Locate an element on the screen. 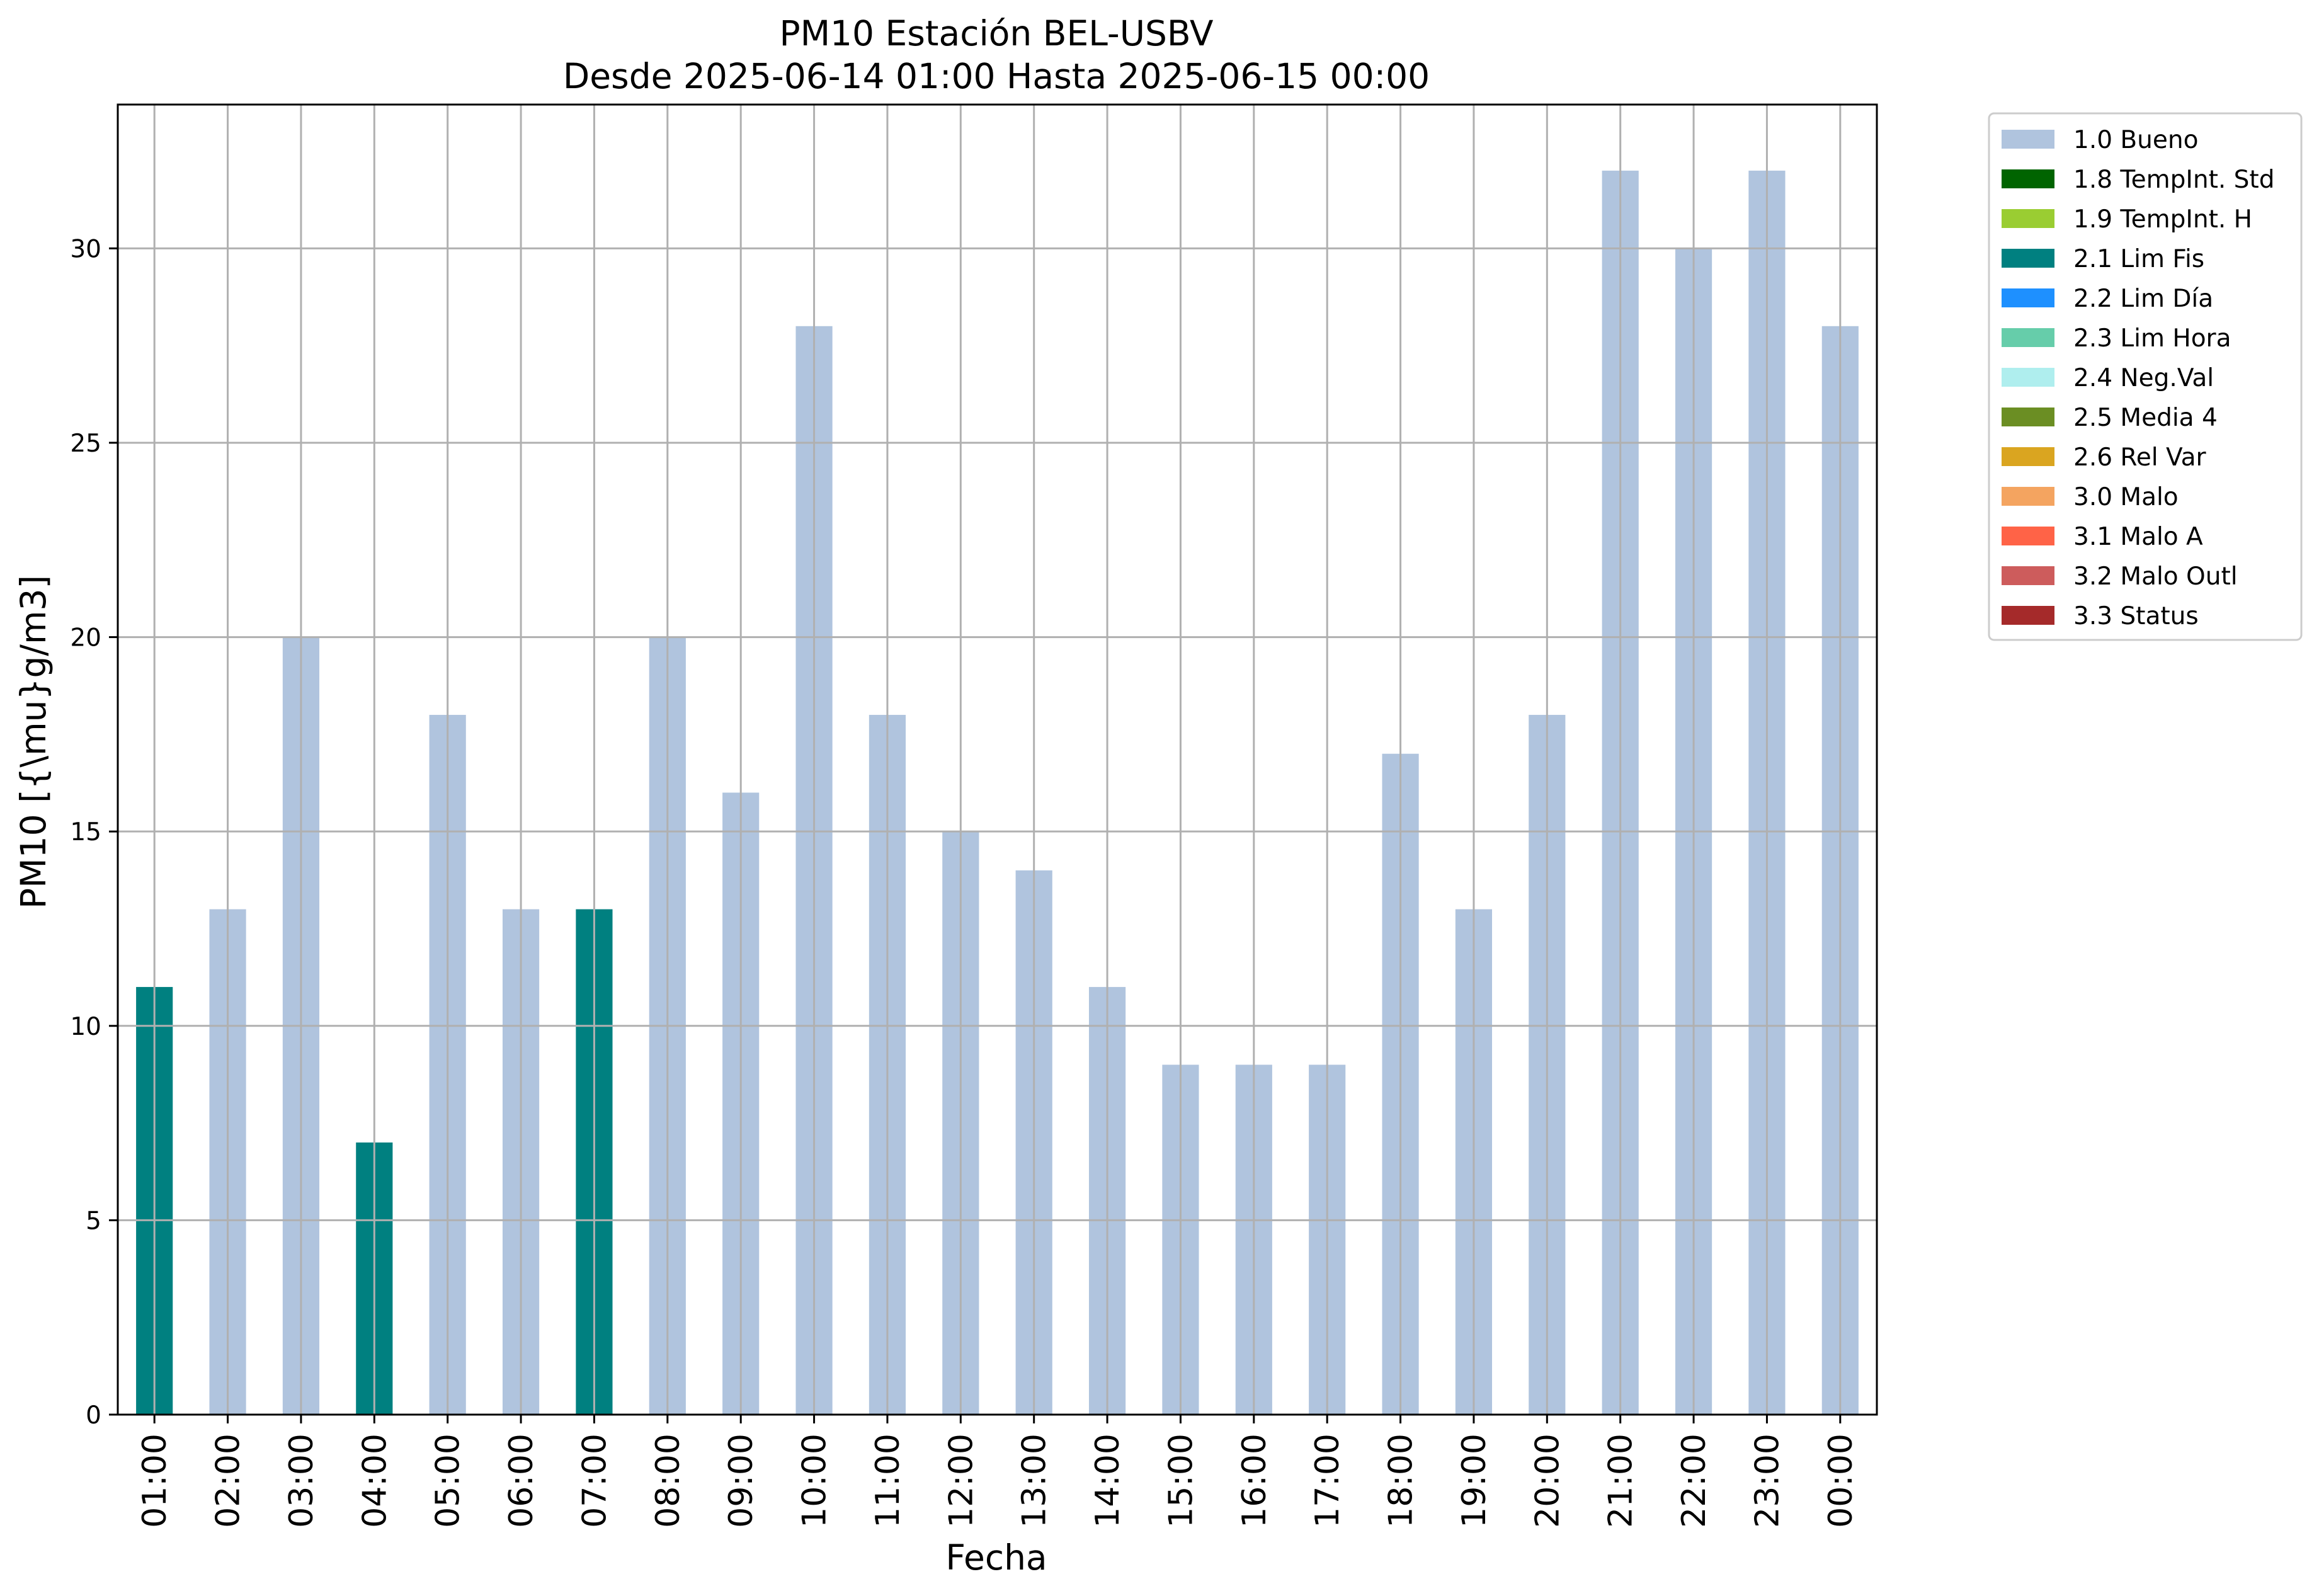 The height and width of the screenshot is (1596, 2319). y-tick-label: 15 is located at coordinates (85, 832).